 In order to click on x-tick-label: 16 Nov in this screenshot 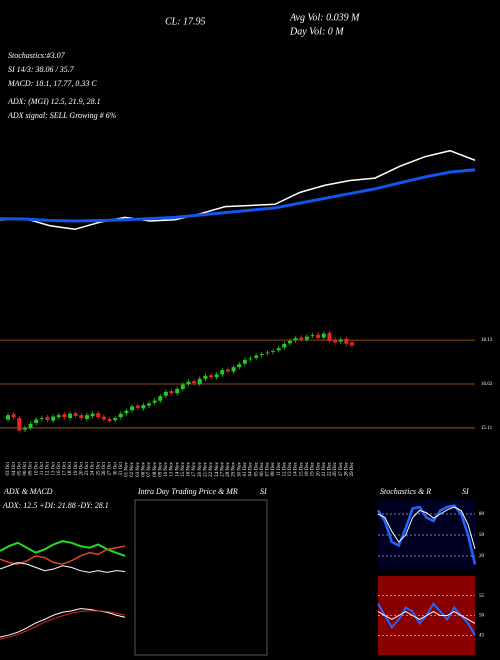, I will do `click(189, 469)`.